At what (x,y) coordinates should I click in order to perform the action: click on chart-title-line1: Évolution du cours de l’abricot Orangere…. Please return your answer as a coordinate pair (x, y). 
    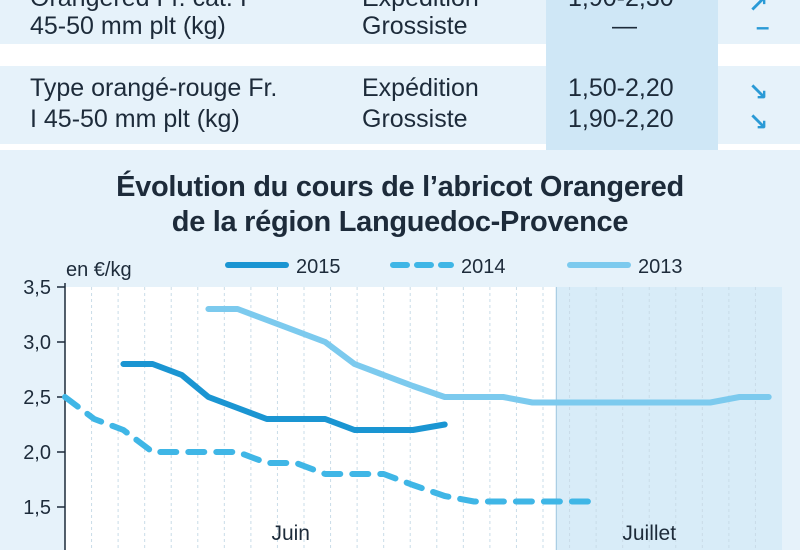
    Looking at the image, I should click on (400, 187).